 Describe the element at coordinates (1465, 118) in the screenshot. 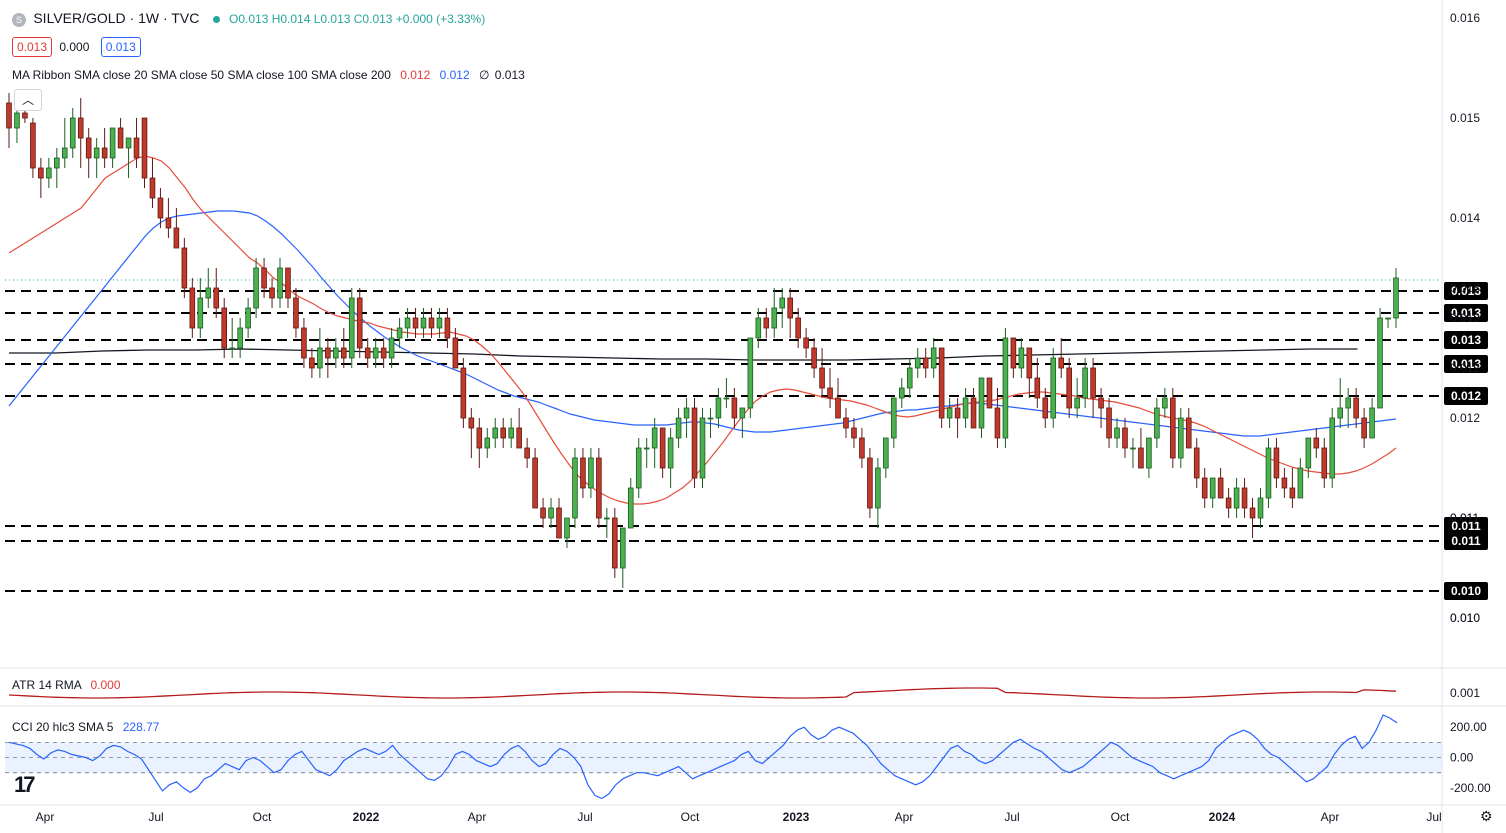

I see `price-axis-tick: 0.015` at that location.